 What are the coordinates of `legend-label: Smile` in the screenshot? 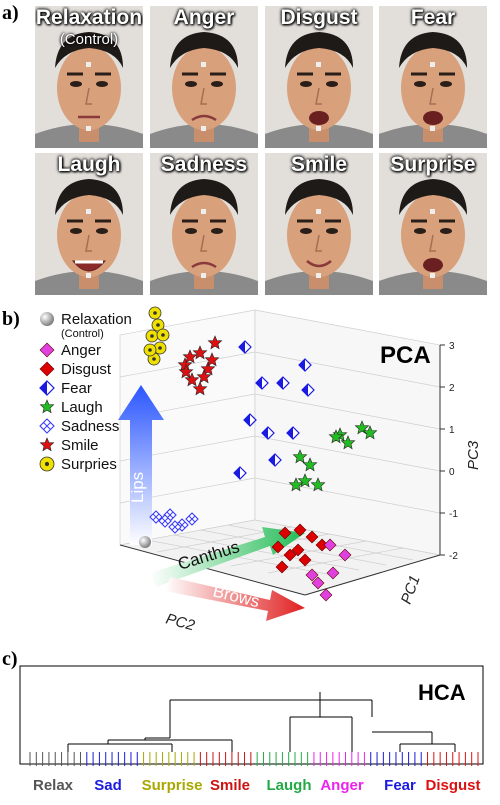 It's located at (80, 445).